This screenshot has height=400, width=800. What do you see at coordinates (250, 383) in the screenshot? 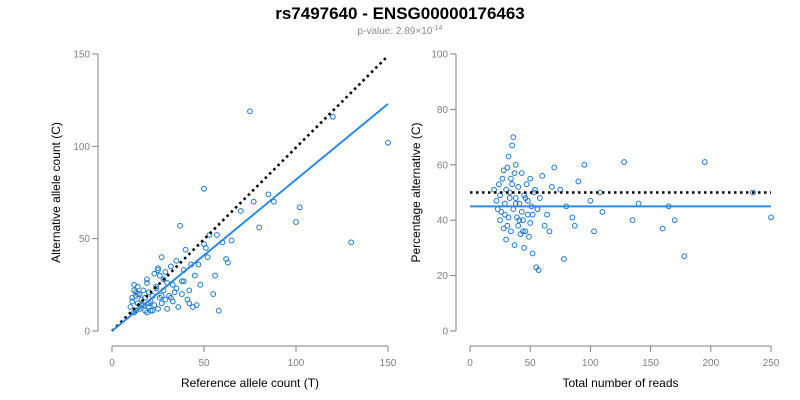
I see `x-axis-title: Reference allele count (T)` at bounding box center [250, 383].